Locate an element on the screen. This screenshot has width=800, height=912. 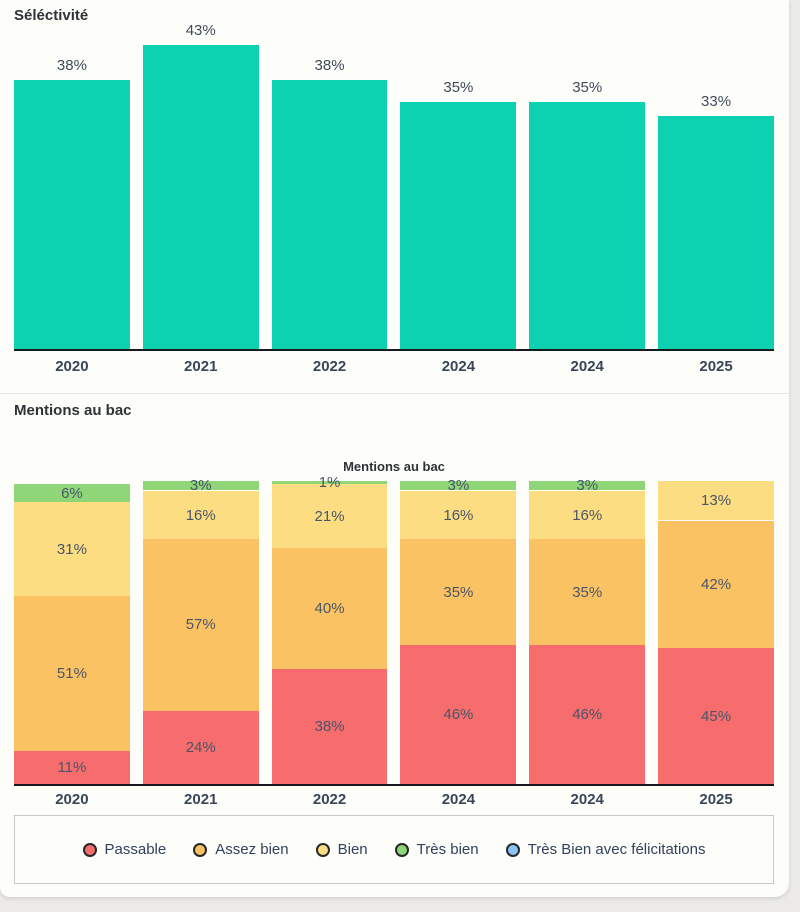
mentions-bar-column: 24% 57% 16% 3% is located at coordinates (200, 630).